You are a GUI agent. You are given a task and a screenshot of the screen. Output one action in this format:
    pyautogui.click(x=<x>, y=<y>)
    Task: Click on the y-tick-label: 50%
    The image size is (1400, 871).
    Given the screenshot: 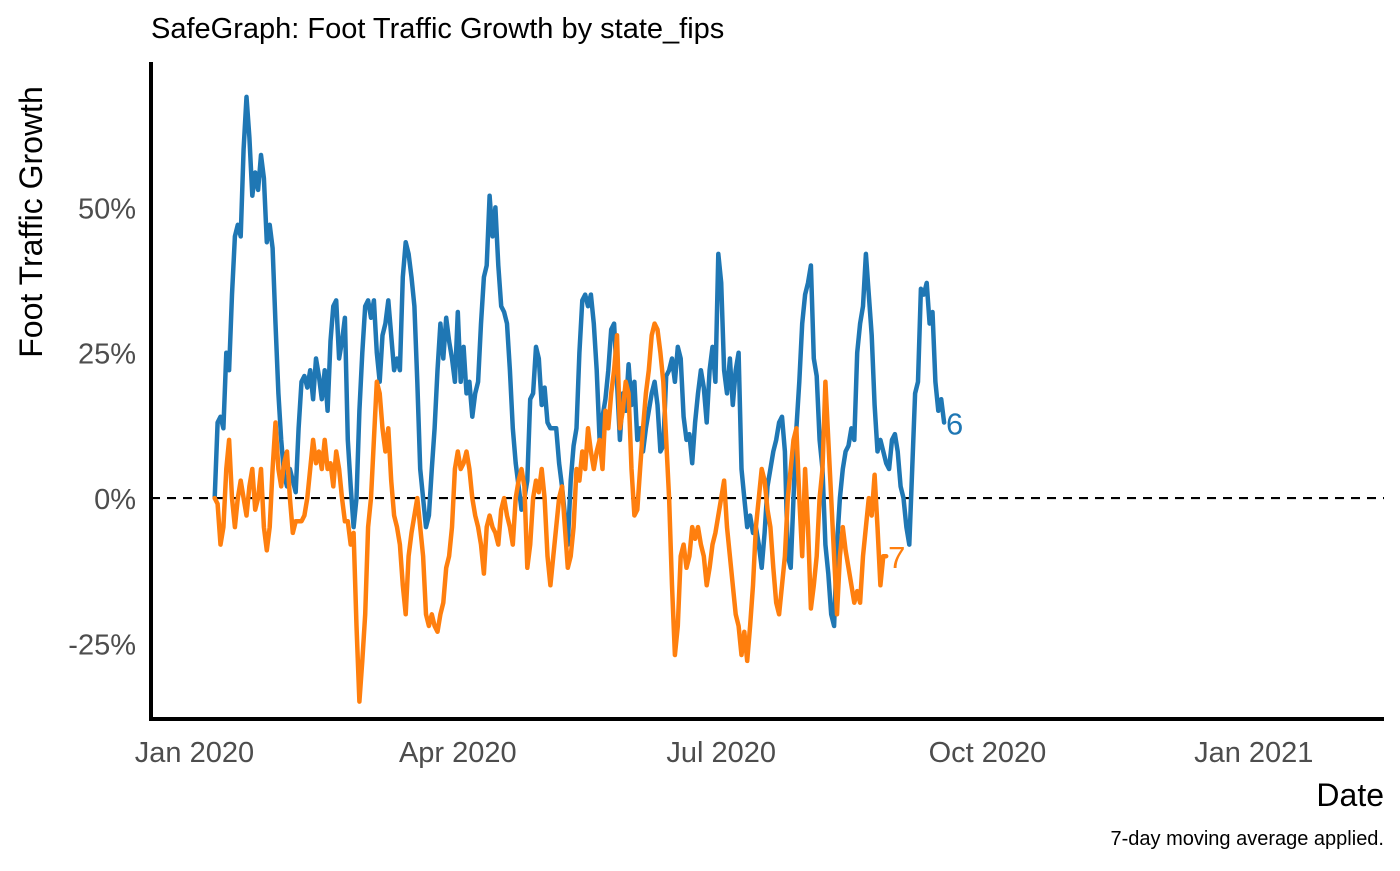 What is the action you would take?
    pyautogui.click(x=107, y=209)
    